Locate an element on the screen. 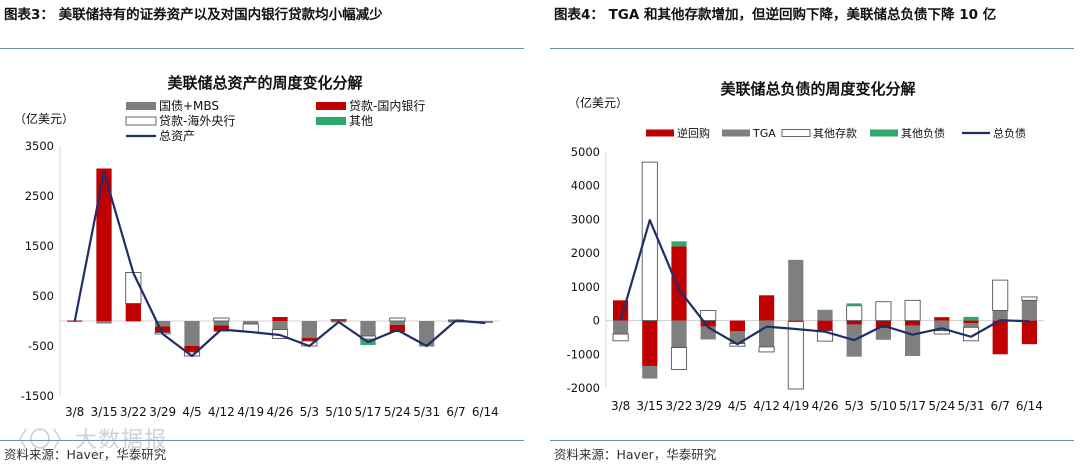 This screenshot has height=465, width=1080. chart-title: 美联储总负债的周度变化分解 is located at coordinates (817, 89).